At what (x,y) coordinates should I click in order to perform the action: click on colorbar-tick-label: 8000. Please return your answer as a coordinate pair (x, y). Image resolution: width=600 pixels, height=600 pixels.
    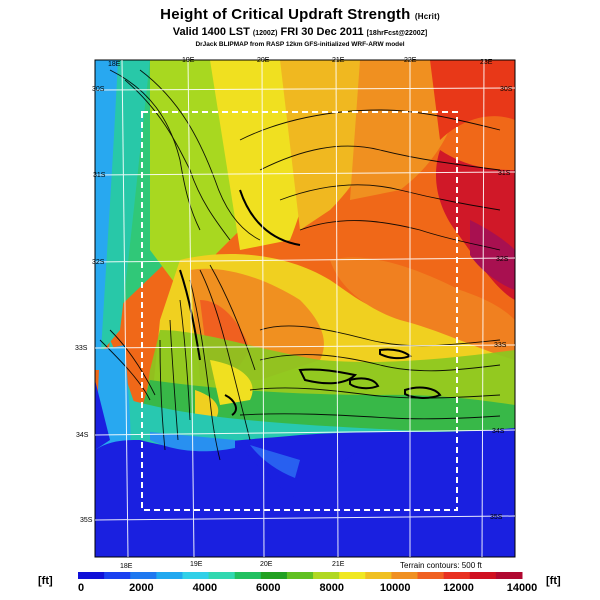
    Looking at the image, I should click on (331, 588).